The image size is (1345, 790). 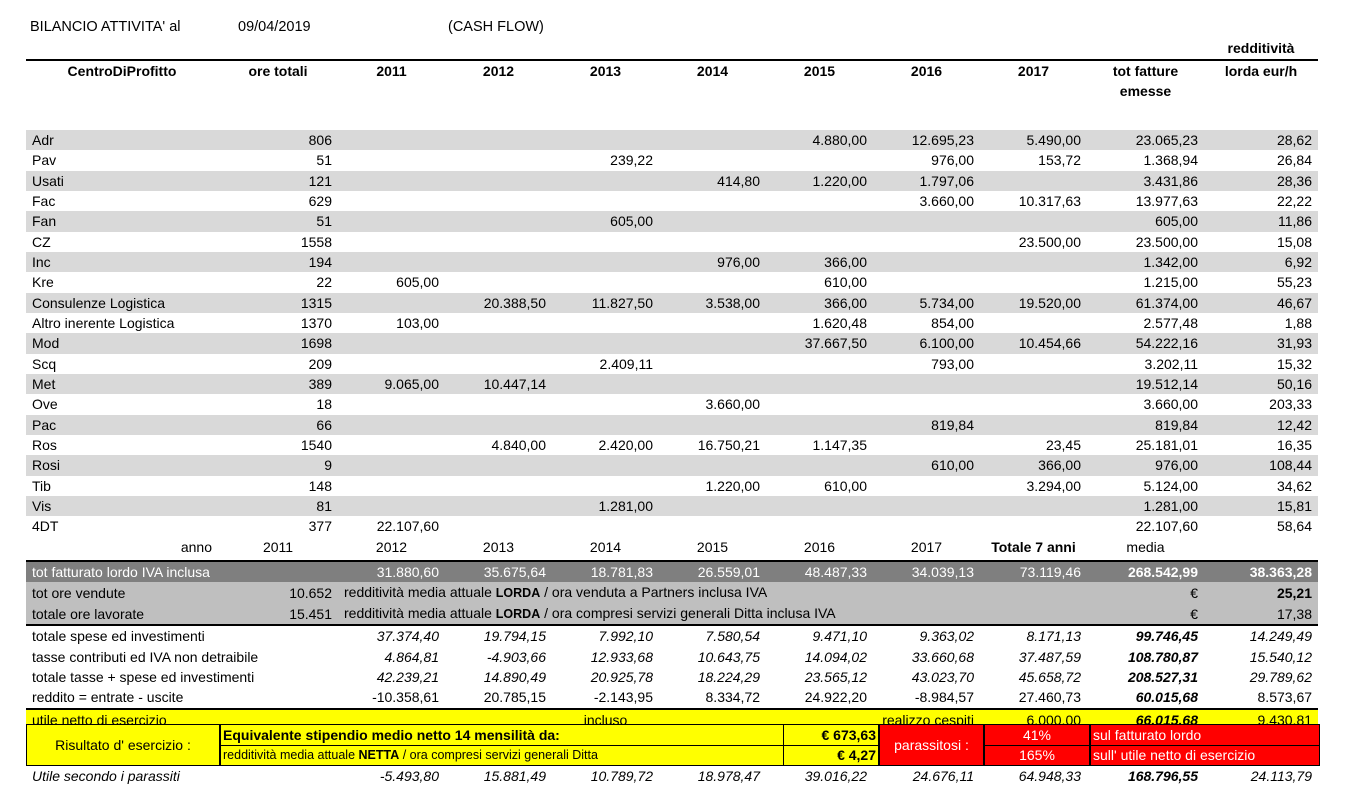 What do you see at coordinates (498, 302) in the screenshot?
I see `row-year-value: 20.388,50` at bounding box center [498, 302].